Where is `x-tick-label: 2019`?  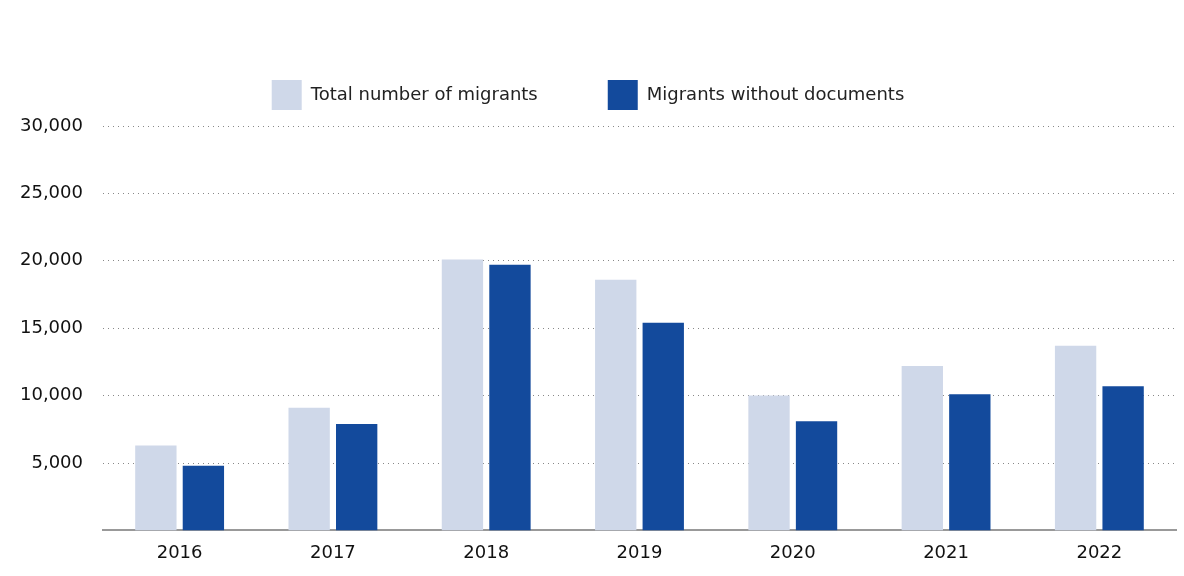 x-tick-label: 2019 is located at coordinates (639, 551).